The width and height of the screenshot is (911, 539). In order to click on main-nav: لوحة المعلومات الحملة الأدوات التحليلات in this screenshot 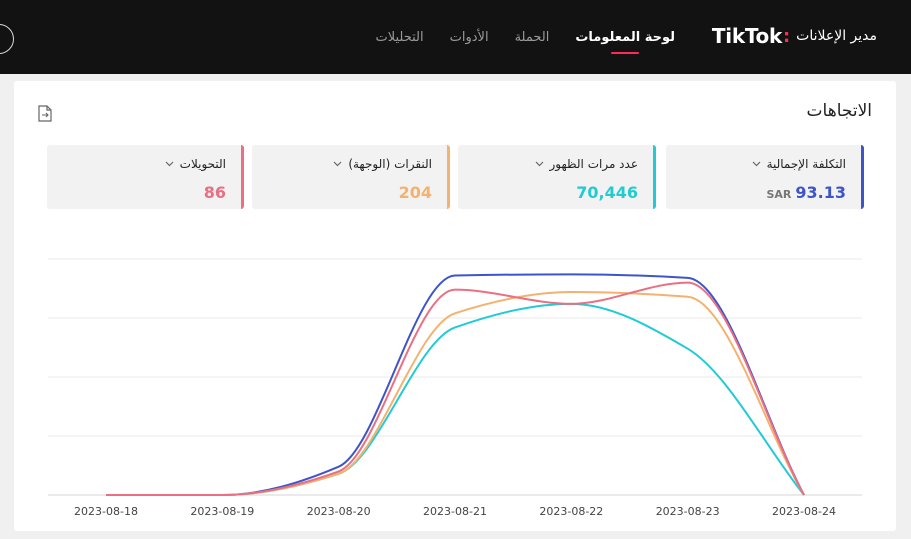, I will do `click(525, 42)`.